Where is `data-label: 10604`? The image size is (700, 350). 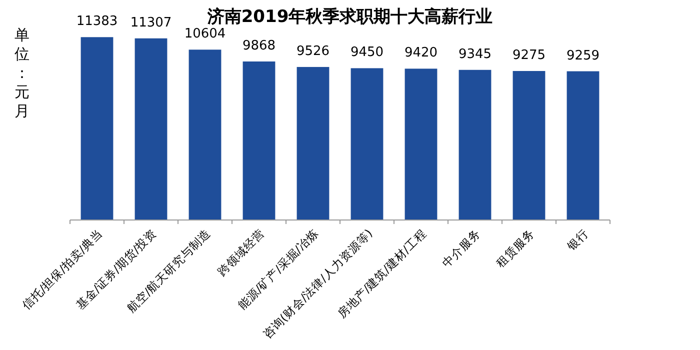
data-label: 10604 is located at coordinates (205, 34).